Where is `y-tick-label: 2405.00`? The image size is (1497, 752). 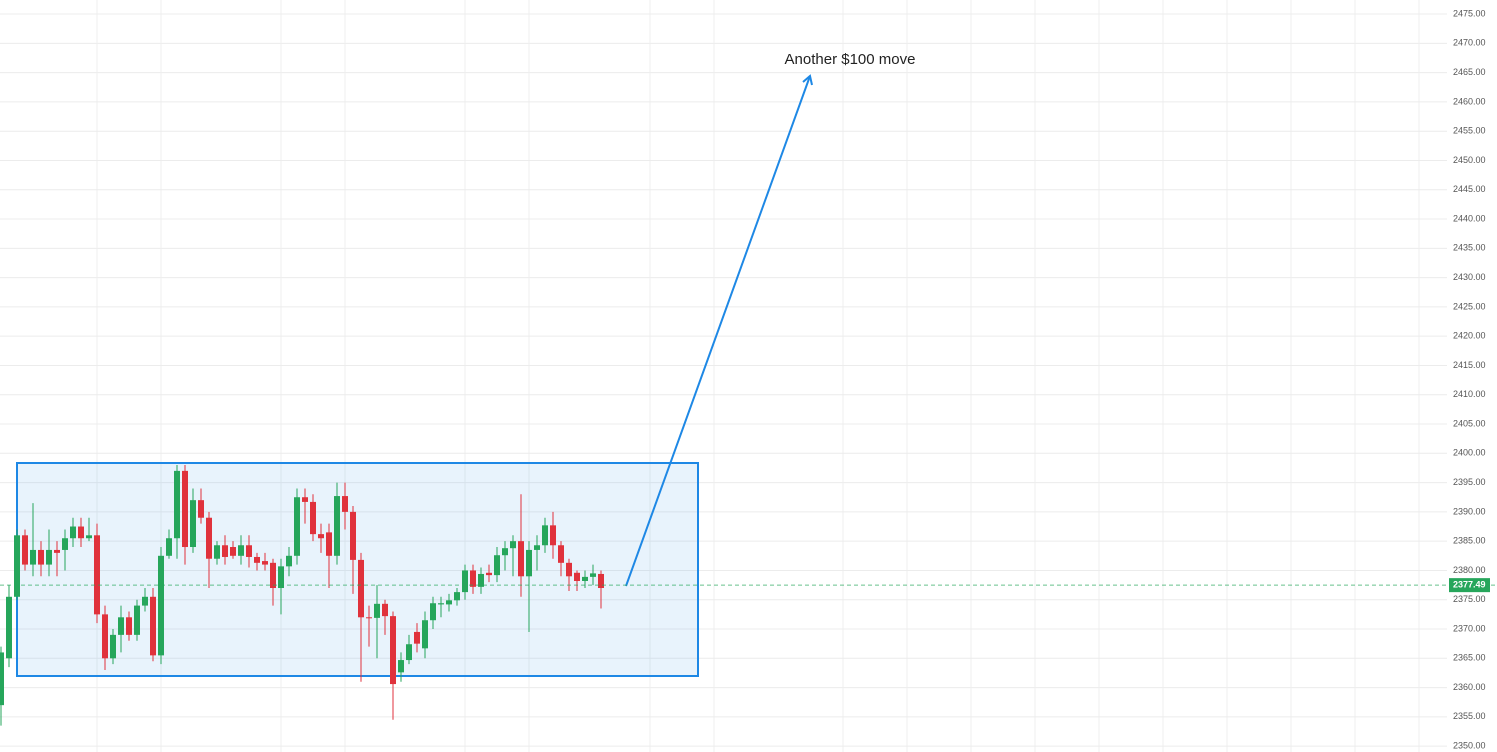 y-tick-label: 2405.00 is located at coordinates (1469, 423).